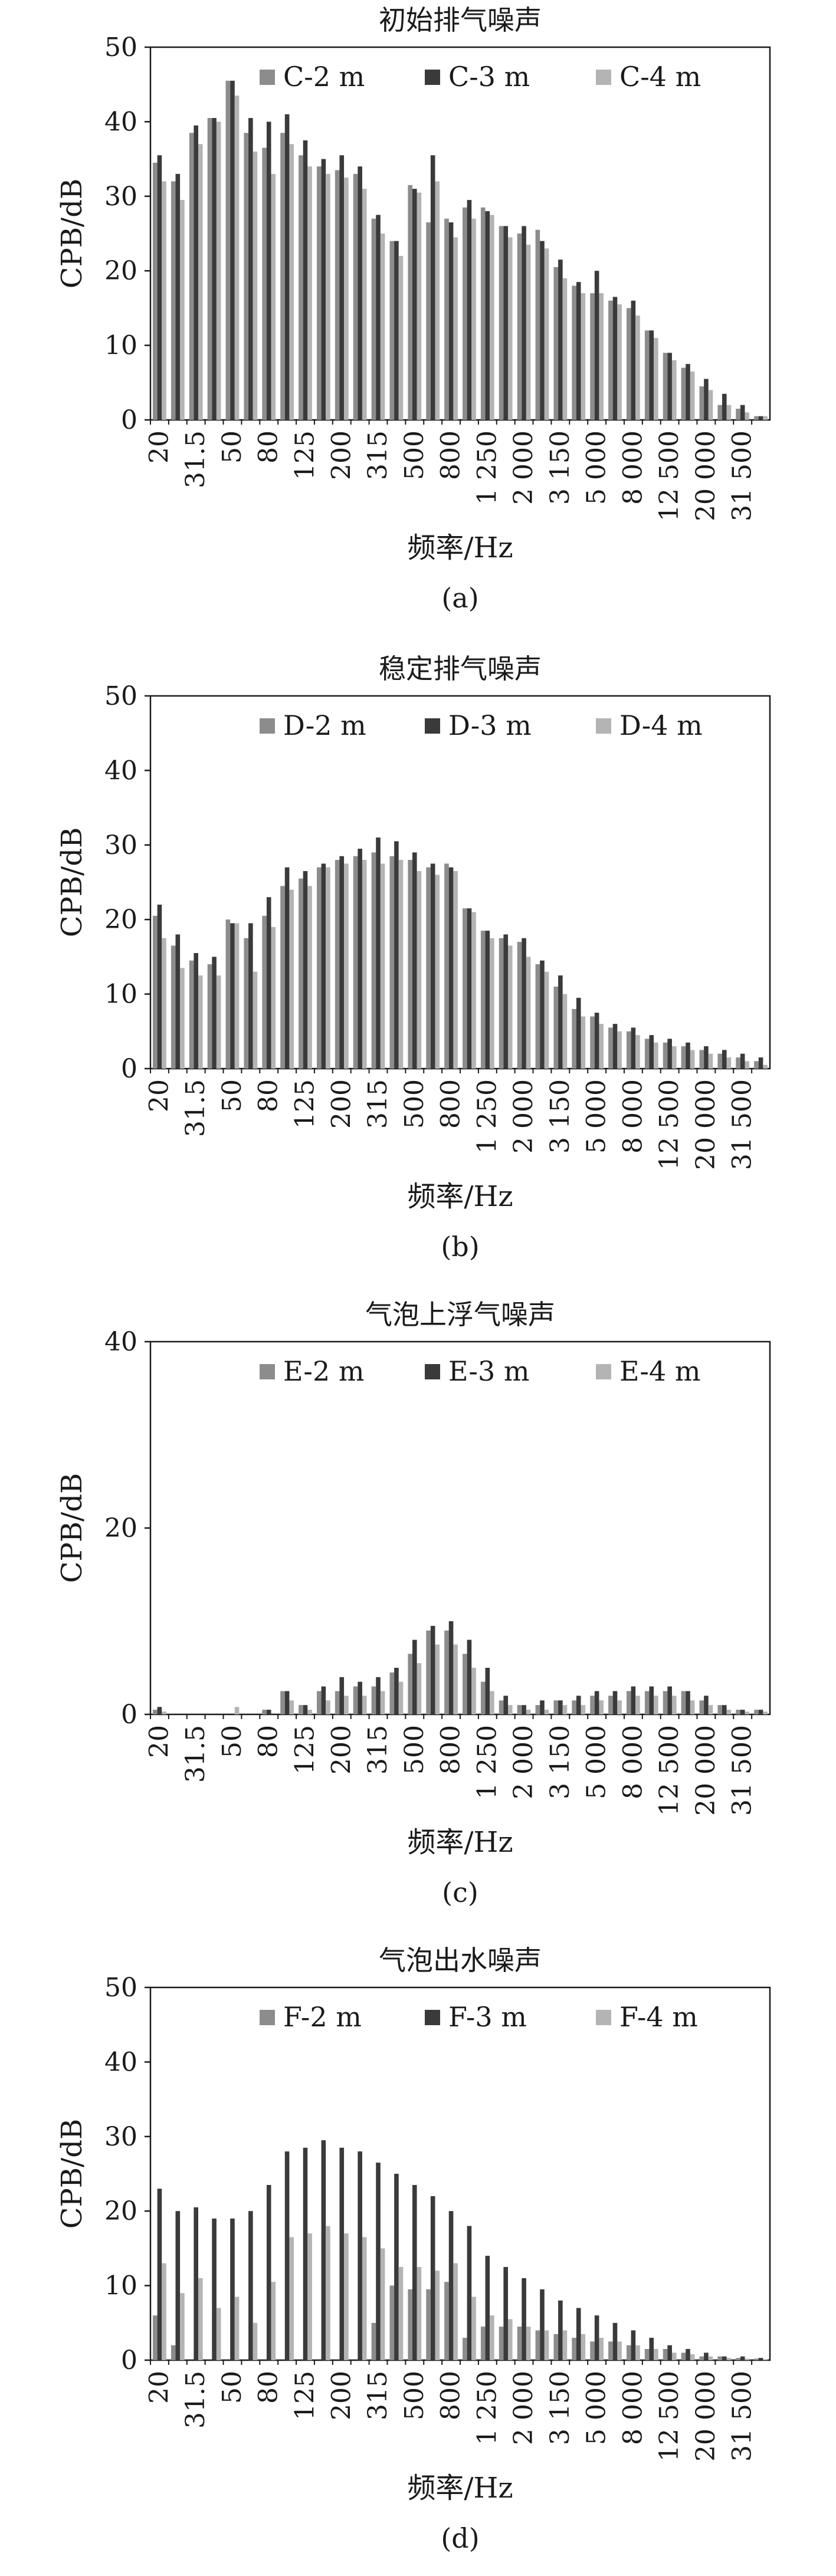 The height and width of the screenshot is (2576, 836). What do you see at coordinates (71, 882) in the screenshot?
I see `y-axis-label: CPB/dB` at bounding box center [71, 882].